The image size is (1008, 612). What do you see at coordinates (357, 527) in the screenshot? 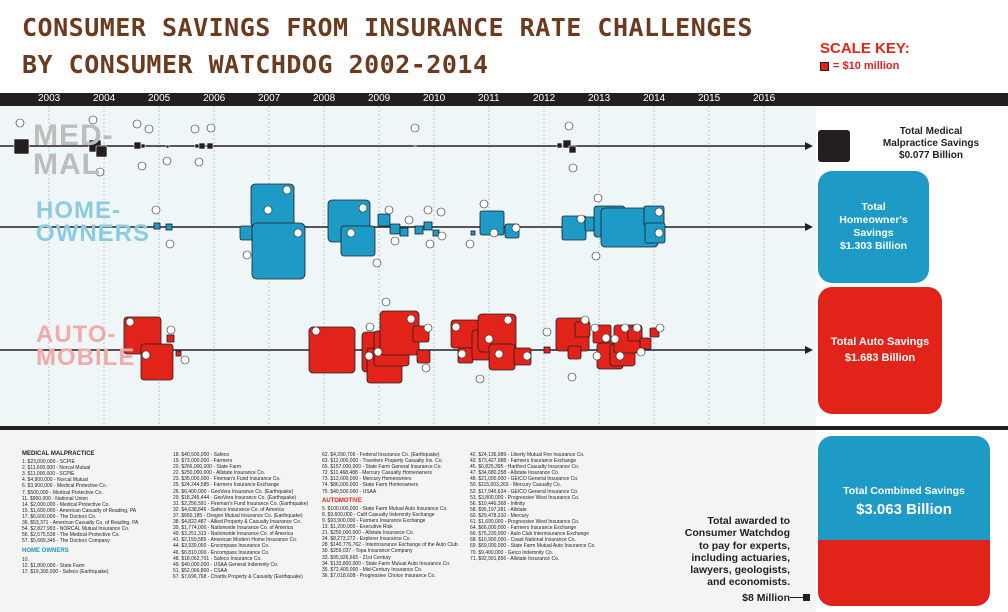
I see `list-item: 13. $1,200,000 - Executive Risk` at bounding box center [357, 527].